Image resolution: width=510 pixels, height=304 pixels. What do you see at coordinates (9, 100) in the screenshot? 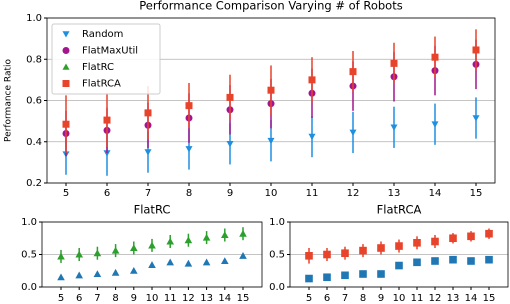
I see `y-axis-label: Performance Ratio` at bounding box center [9, 100].